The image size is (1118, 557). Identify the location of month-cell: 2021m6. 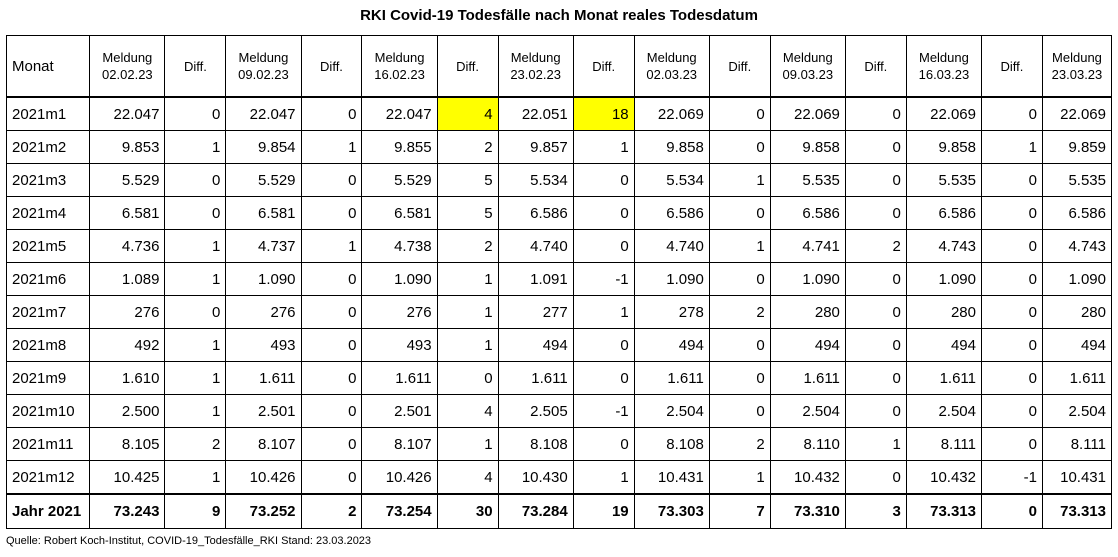
(48, 279).